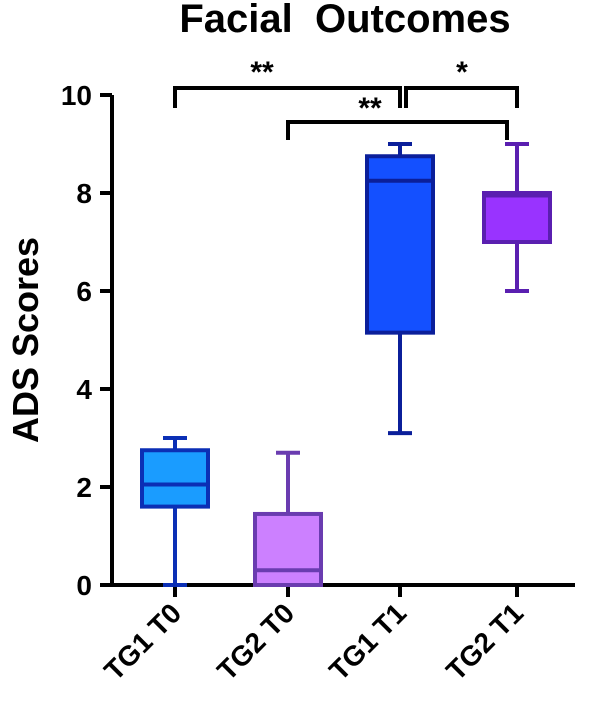 The width and height of the screenshot is (591, 707). I want to click on y-tick-label: 2, so click(84, 487).